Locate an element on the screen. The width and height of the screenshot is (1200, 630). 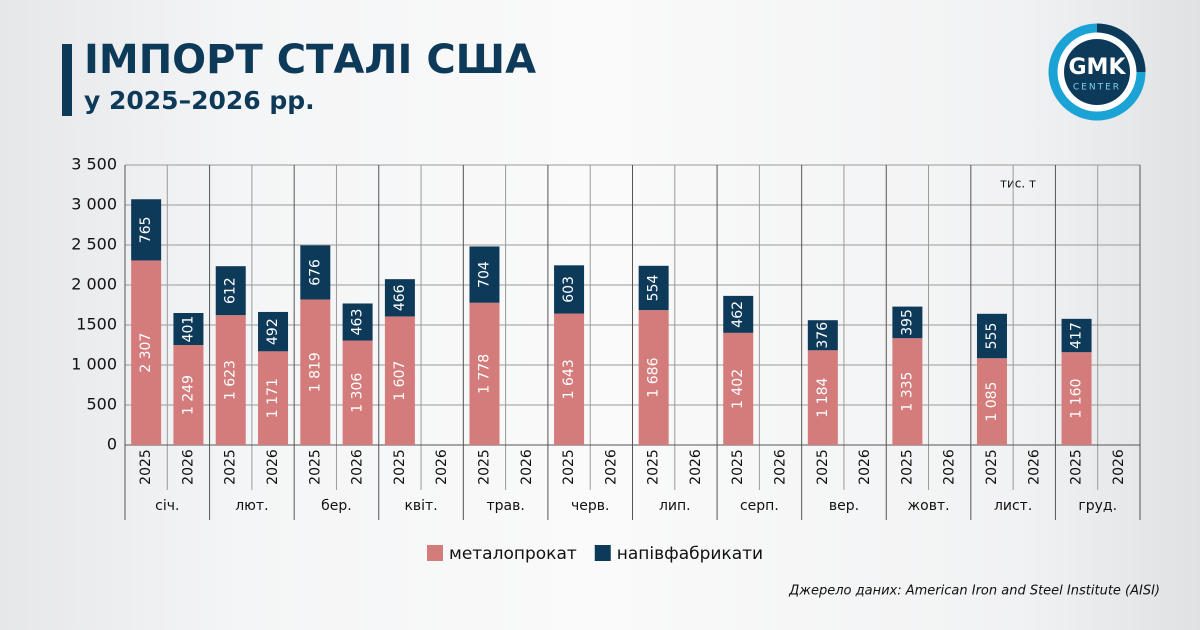
value-label: 1 607 is located at coordinates (400, 381).